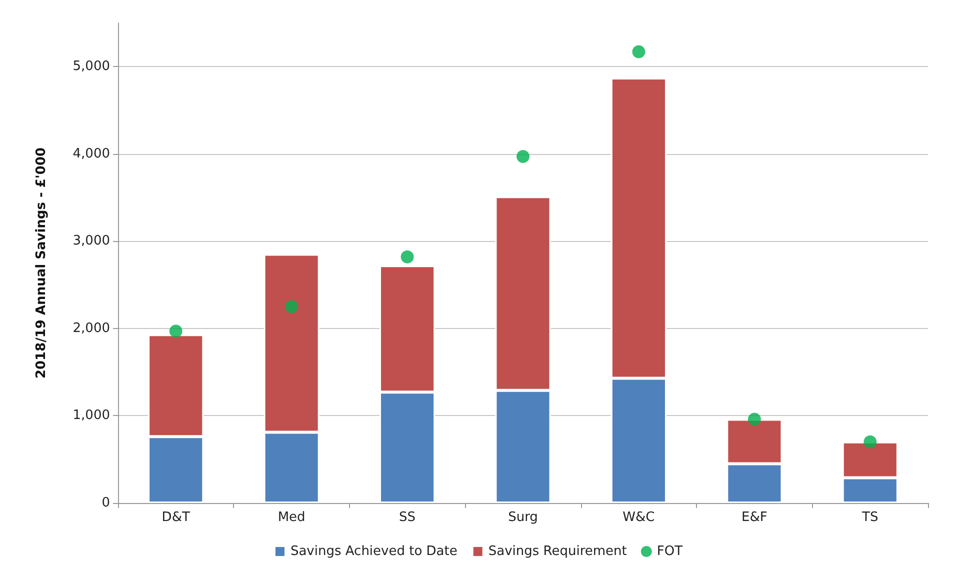  I want to click on x-tick-label: E&F, so click(755, 517).